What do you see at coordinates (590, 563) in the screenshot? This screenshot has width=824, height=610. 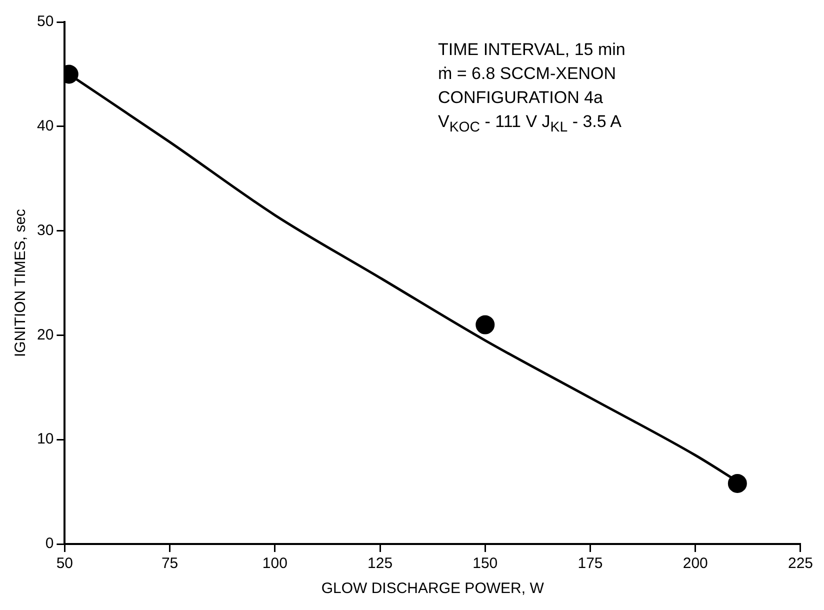 I see `x-tick-label: 175` at bounding box center [590, 563].